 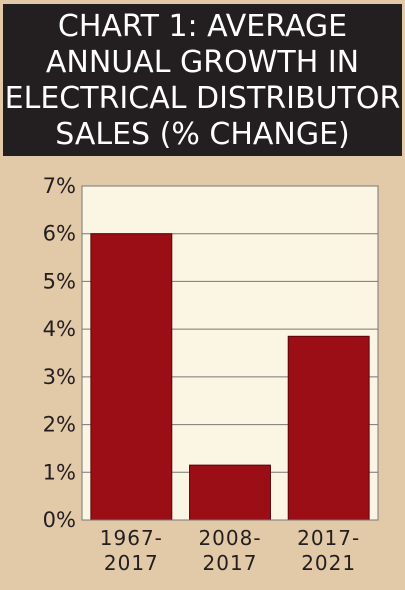 What do you see at coordinates (202, 134) in the screenshot?
I see `chart-title-line-4: SALES (% CHANGE)` at bounding box center [202, 134].